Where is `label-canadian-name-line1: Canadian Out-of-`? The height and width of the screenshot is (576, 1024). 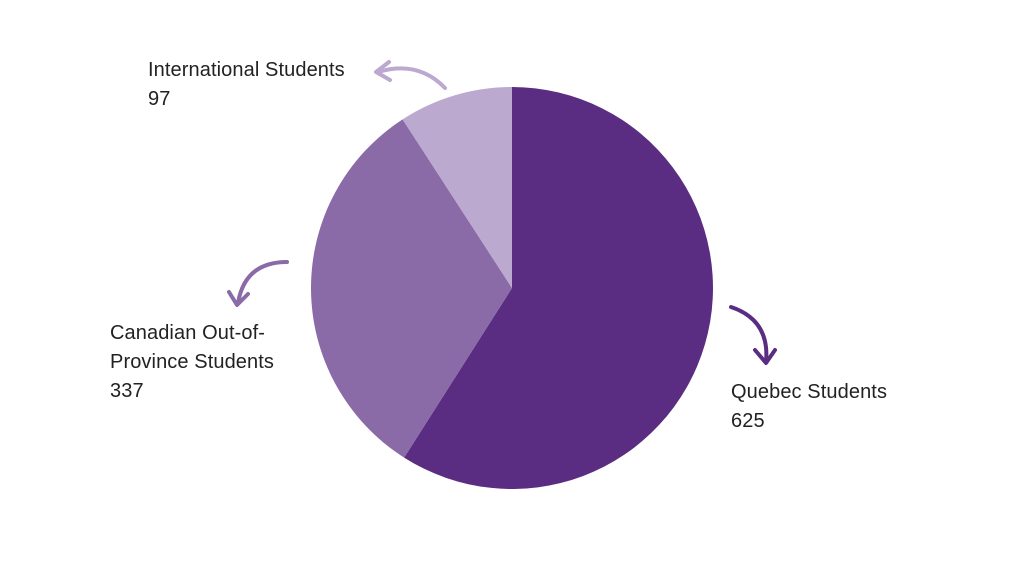 label-canadian-name-line1: Canadian Out-of- is located at coordinates (188, 333).